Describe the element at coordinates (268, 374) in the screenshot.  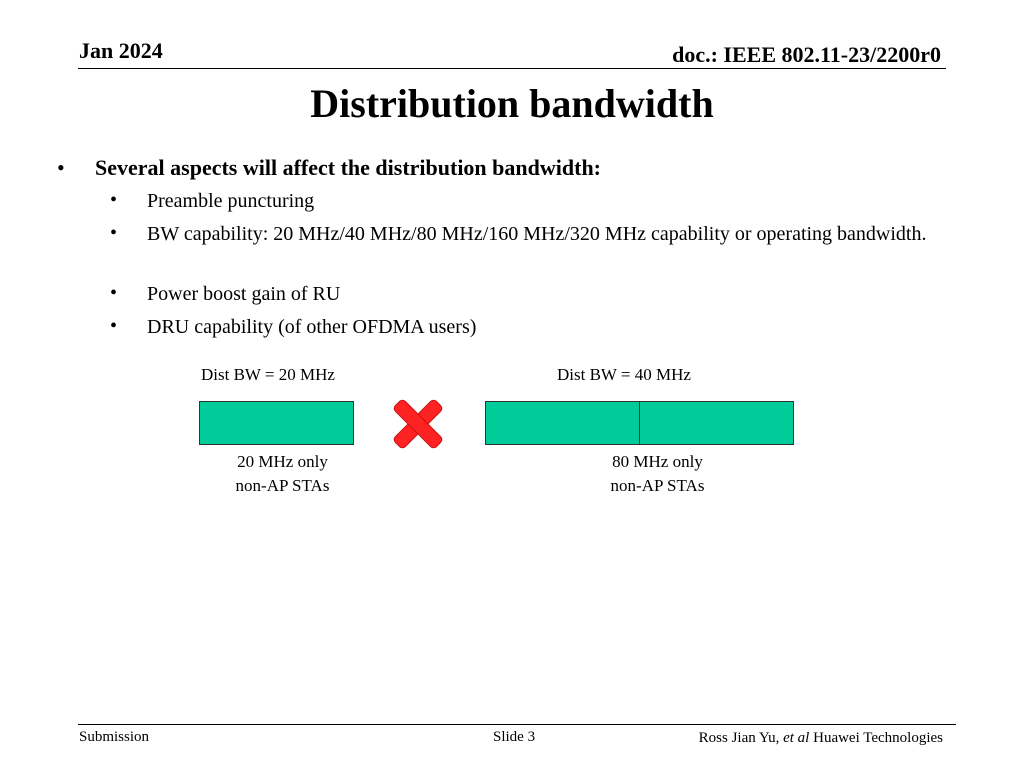
I see `left-dist-bw-label: Dist BW = 20 MHz` at that location.